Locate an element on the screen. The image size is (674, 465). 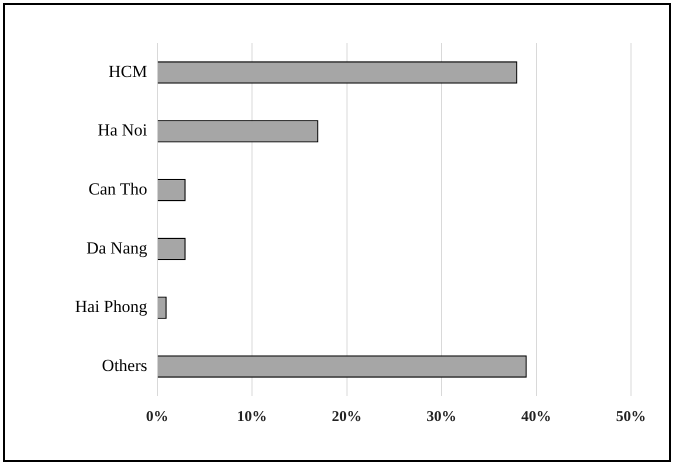
x-tick-label: 50% is located at coordinates (631, 416).